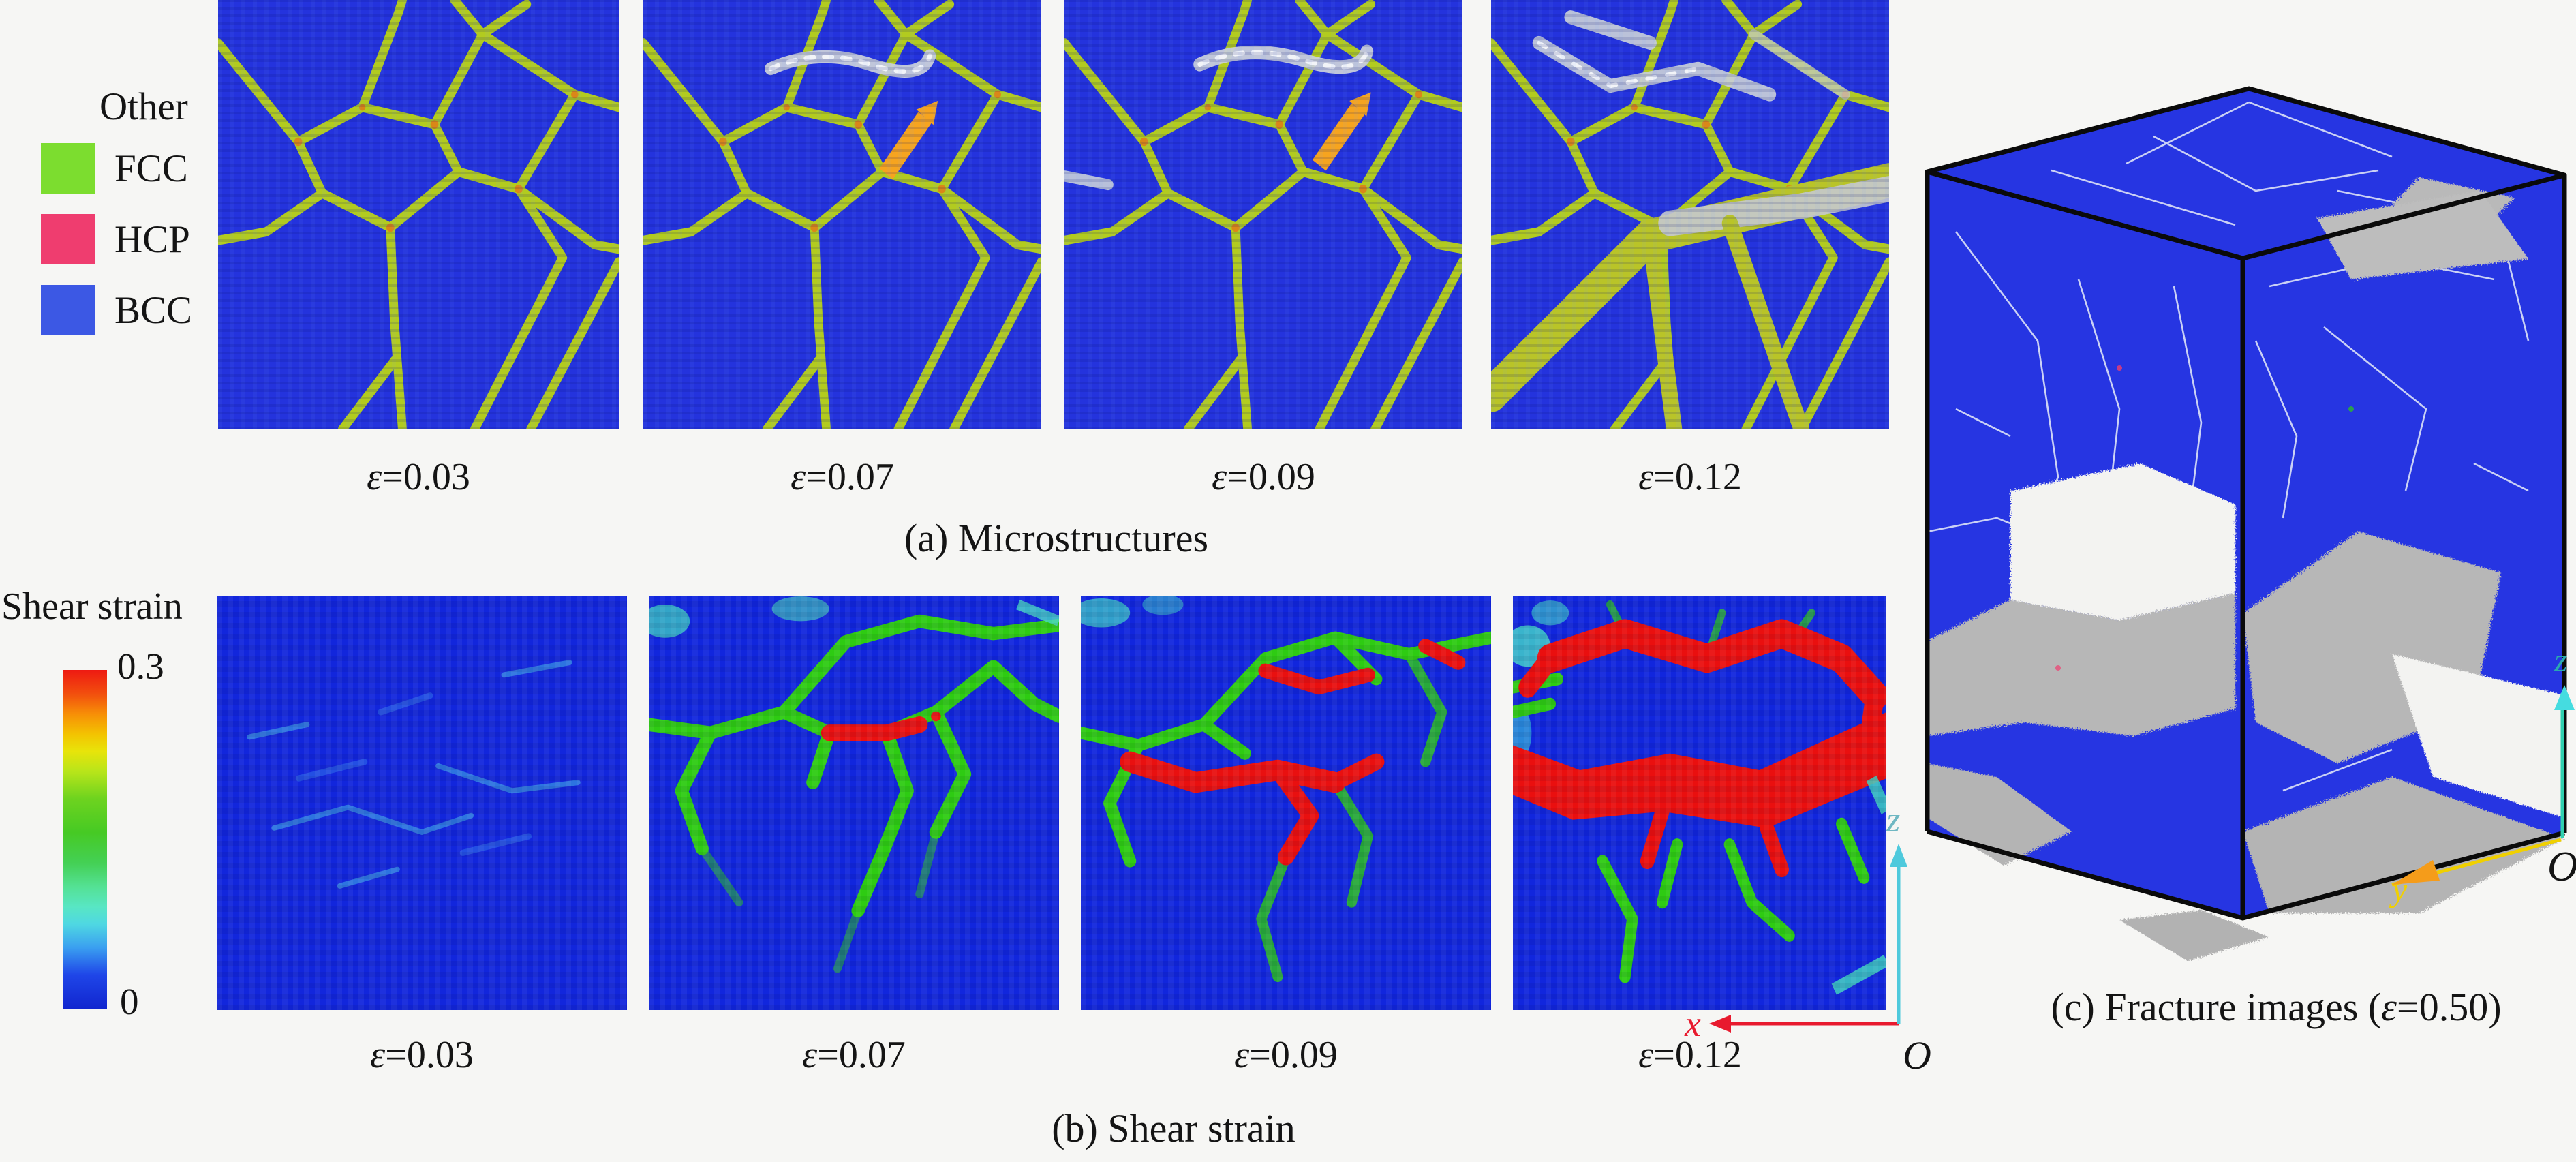 The image size is (2576, 1162). I want to click on shear-strain-panel-e007, so click(854, 803).